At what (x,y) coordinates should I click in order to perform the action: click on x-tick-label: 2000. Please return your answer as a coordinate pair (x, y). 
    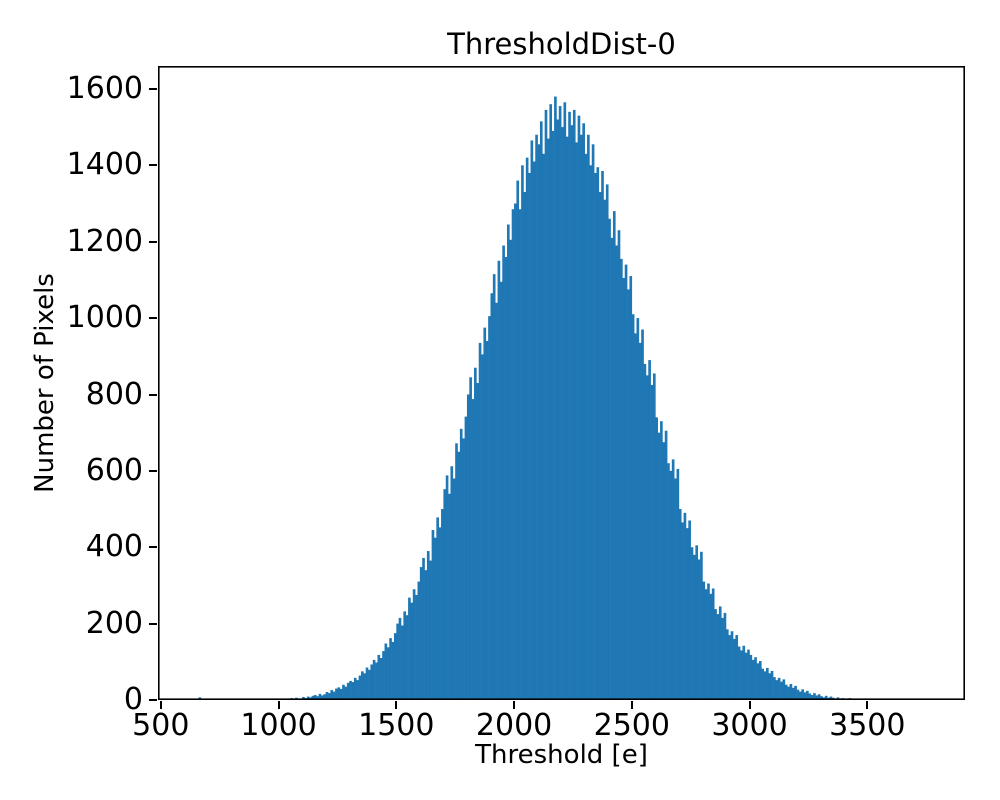
    Looking at the image, I should click on (514, 725).